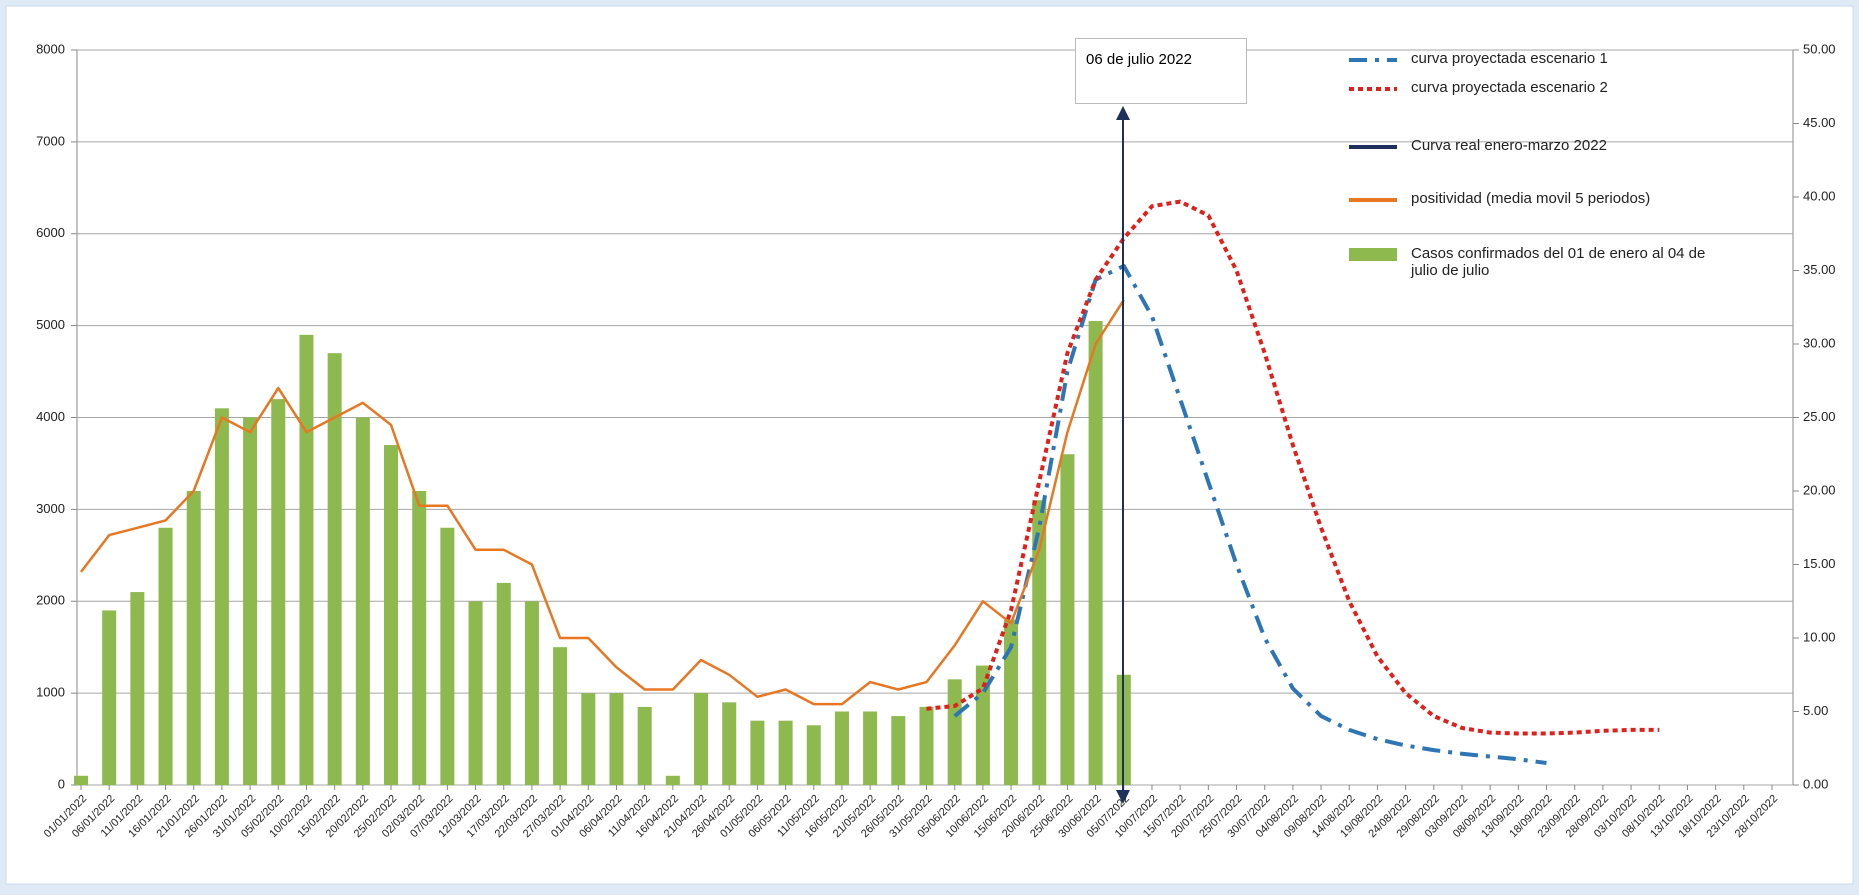 This screenshot has width=1859, height=895. I want to click on y2-tick-label: 0.00, so click(1815, 783).